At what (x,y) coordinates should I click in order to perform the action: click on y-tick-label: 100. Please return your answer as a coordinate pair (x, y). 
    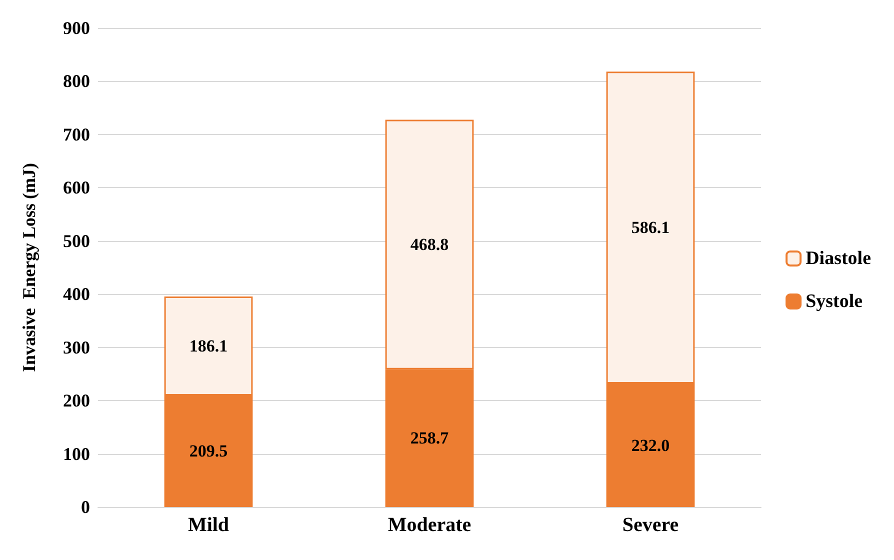
    Looking at the image, I should click on (76, 454).